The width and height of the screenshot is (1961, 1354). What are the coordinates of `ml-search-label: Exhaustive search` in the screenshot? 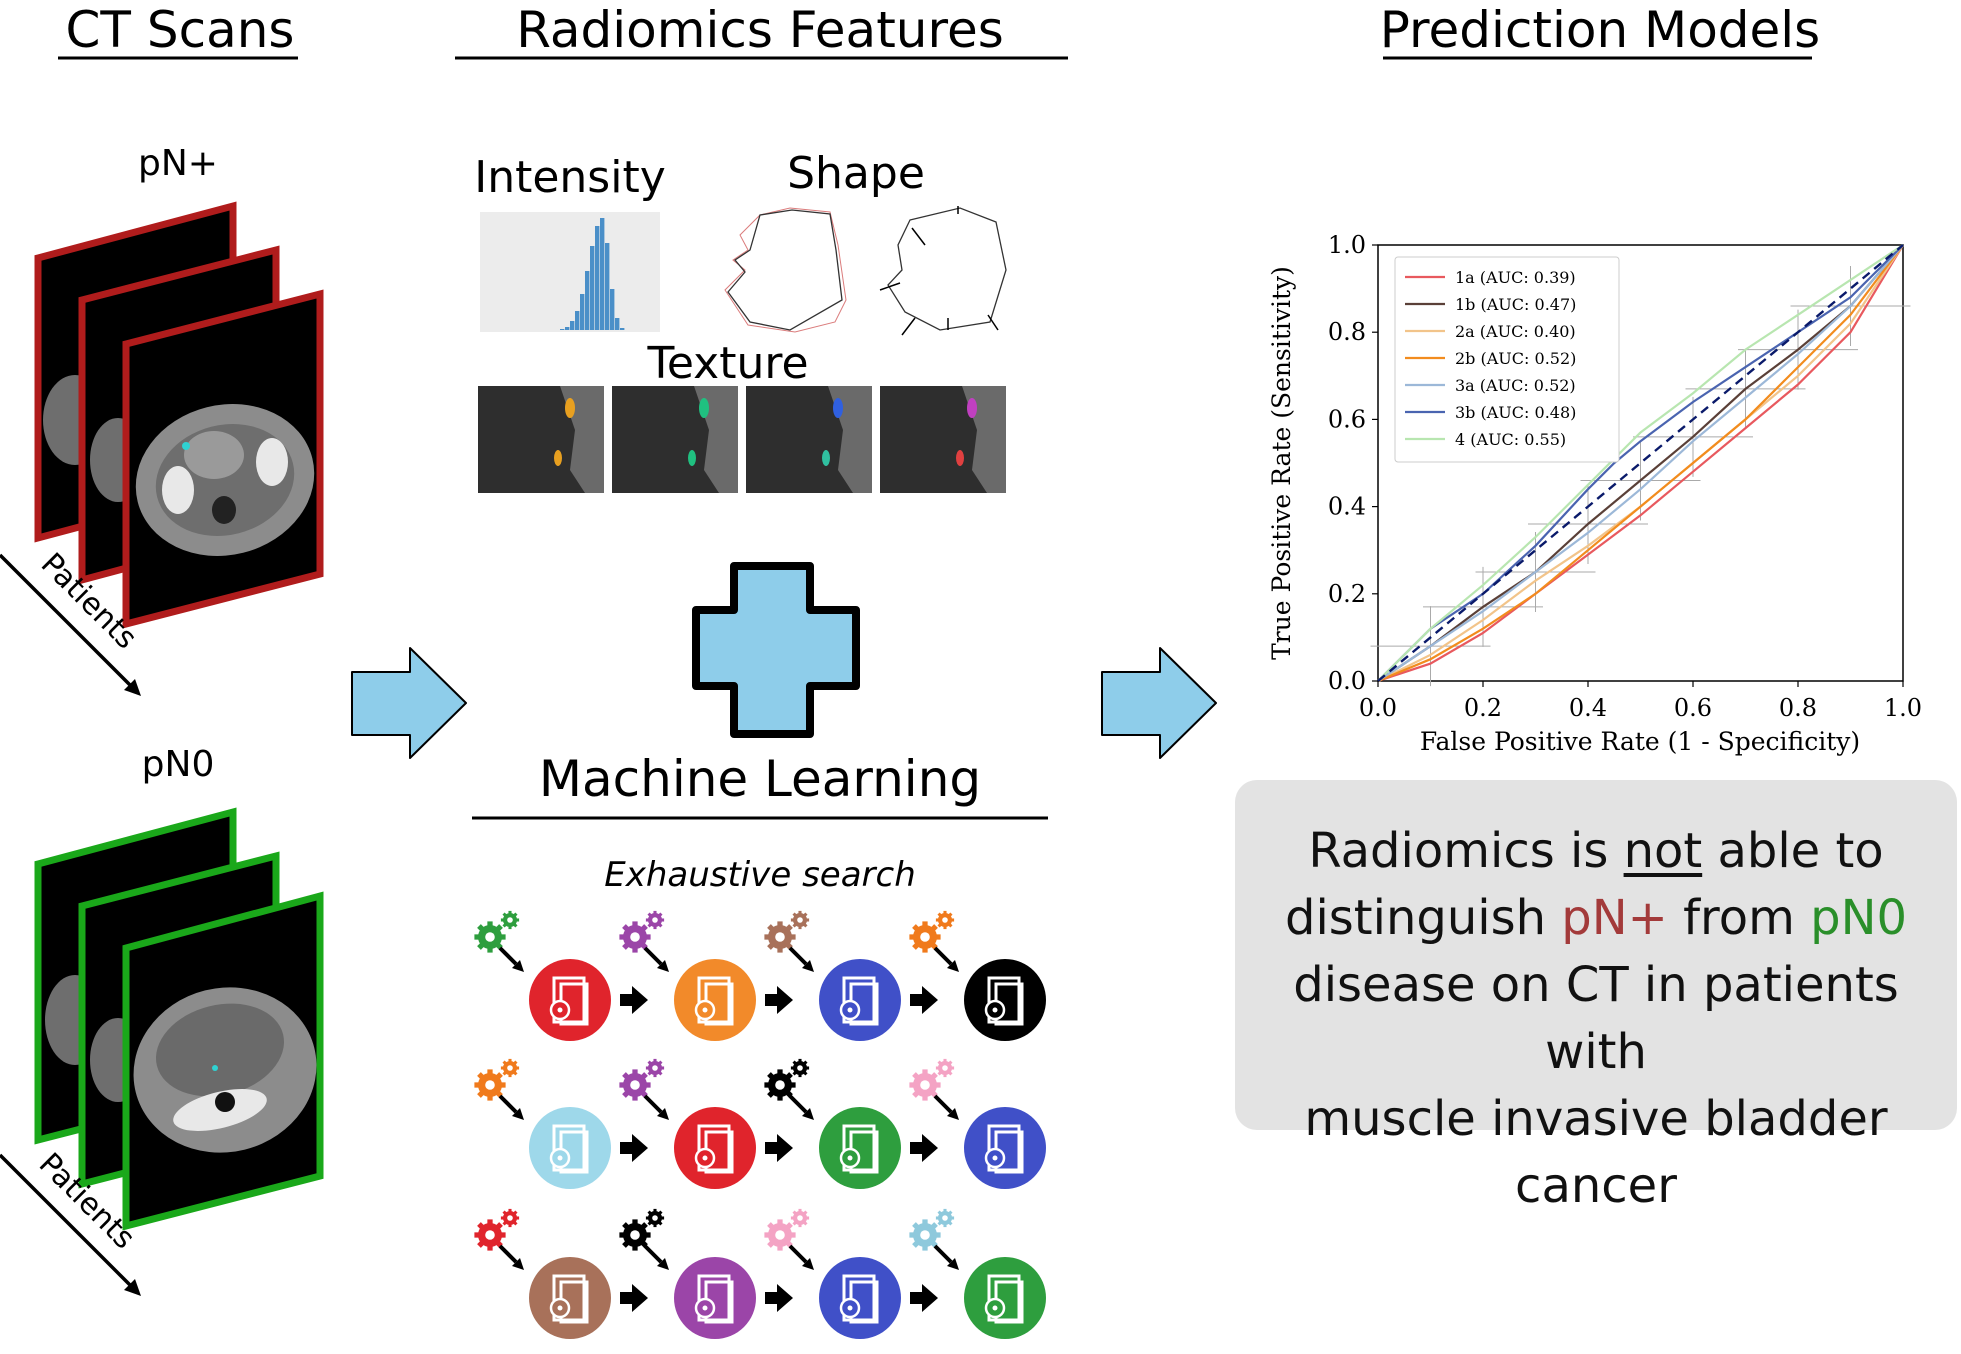 It's located at (760, 875).